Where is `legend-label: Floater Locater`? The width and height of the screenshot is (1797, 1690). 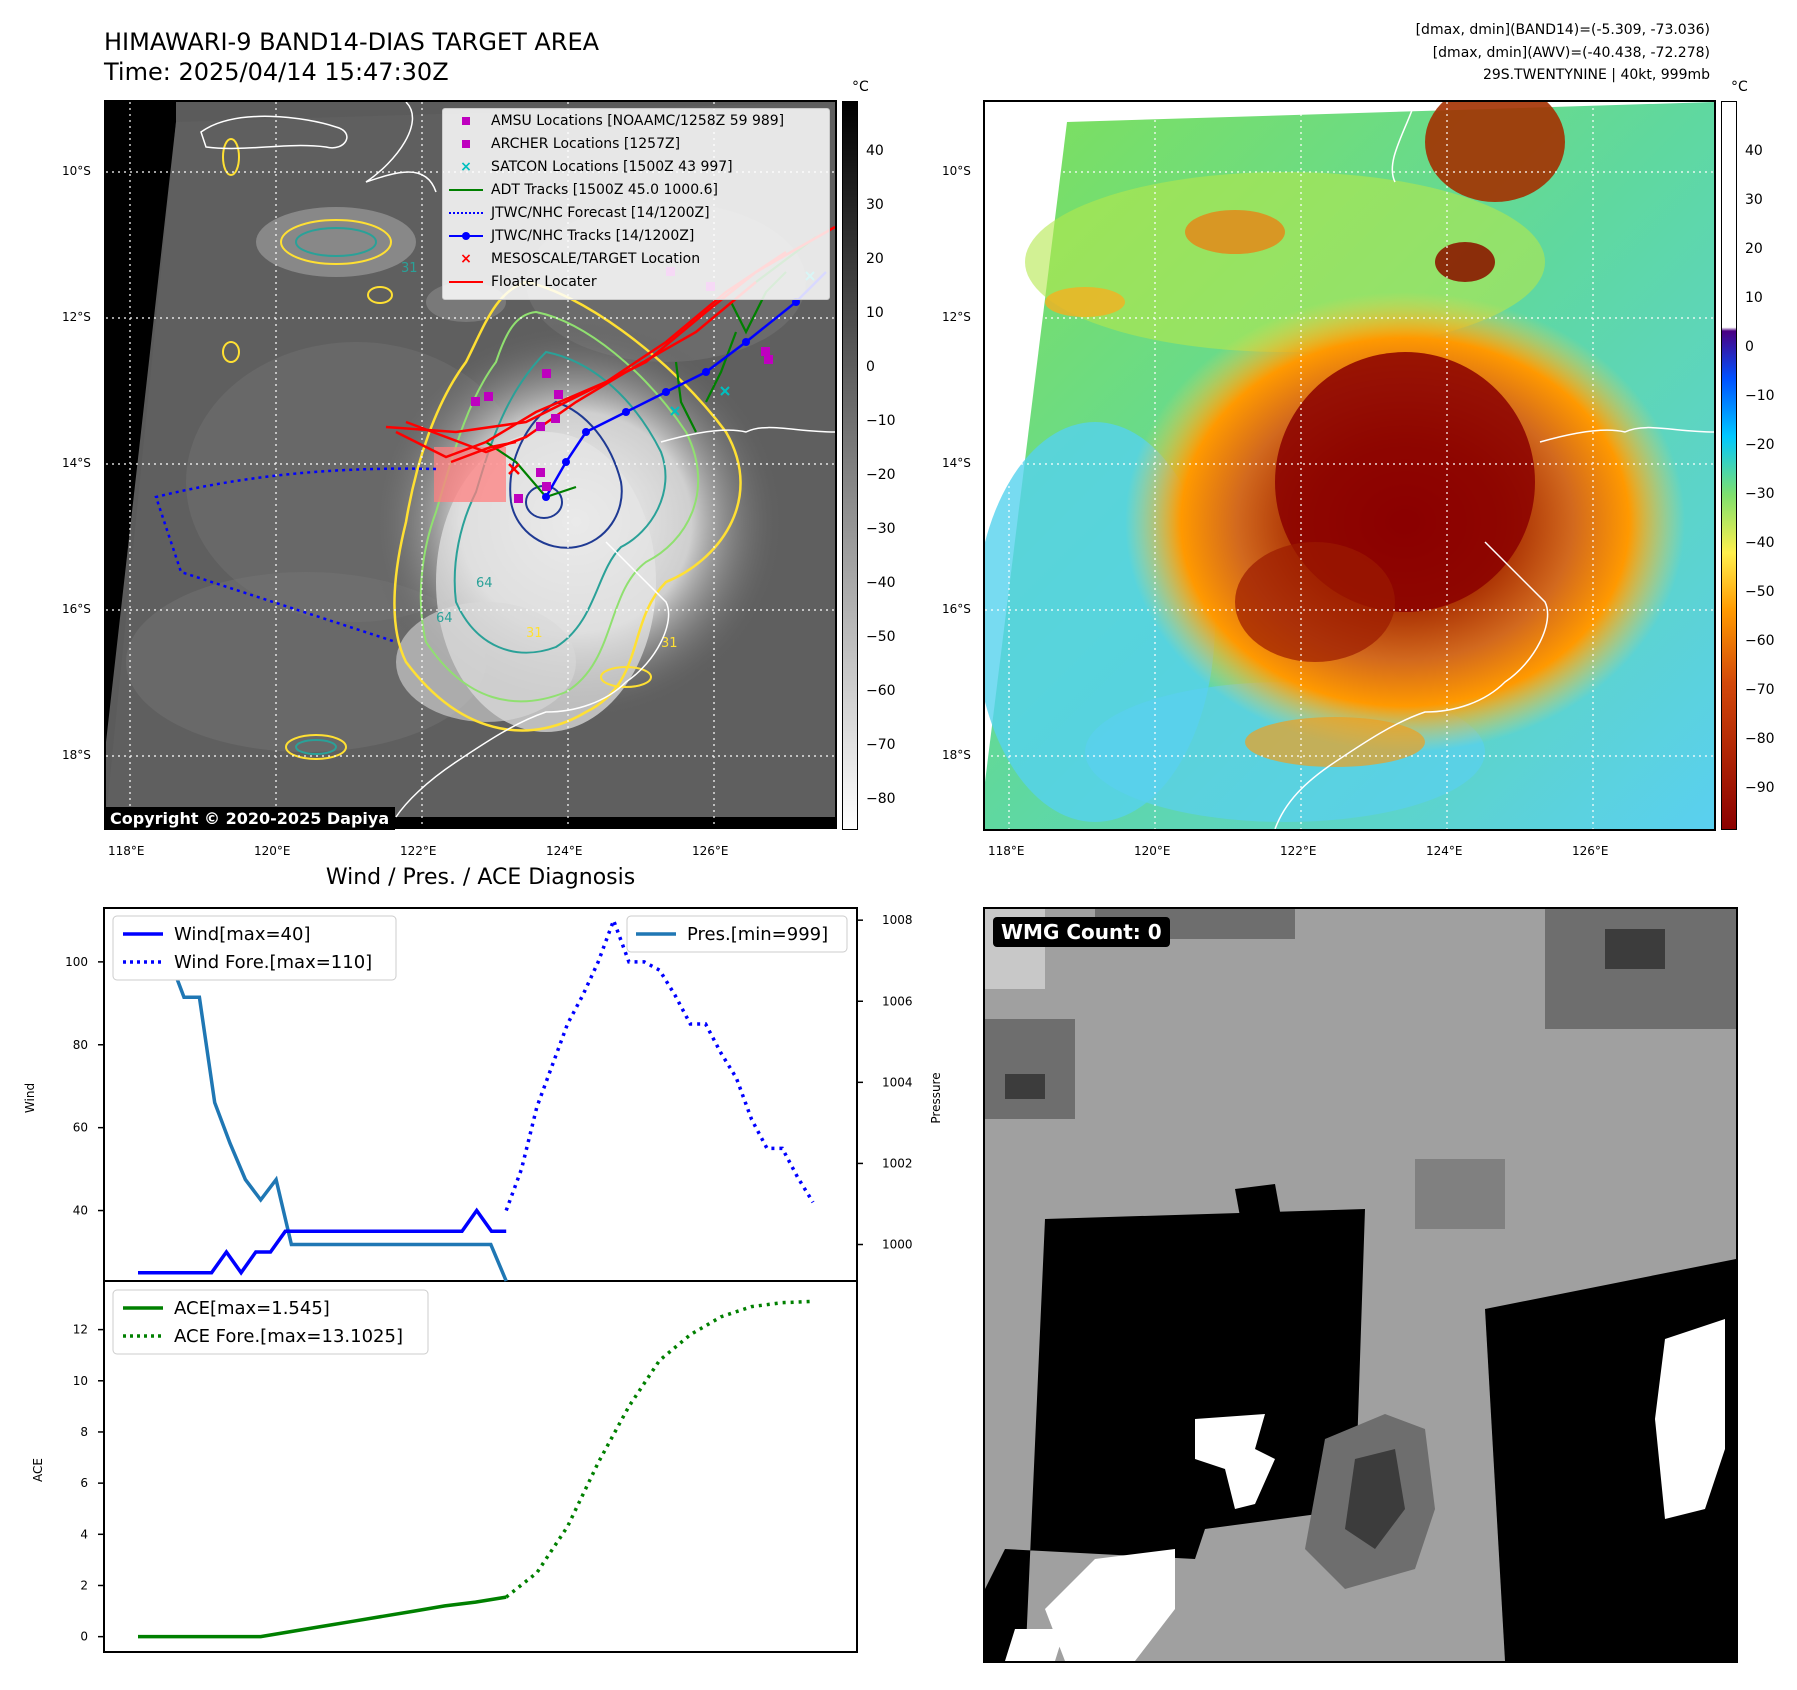 legend-label: Floater Locater is located at coordinates (544, 281).